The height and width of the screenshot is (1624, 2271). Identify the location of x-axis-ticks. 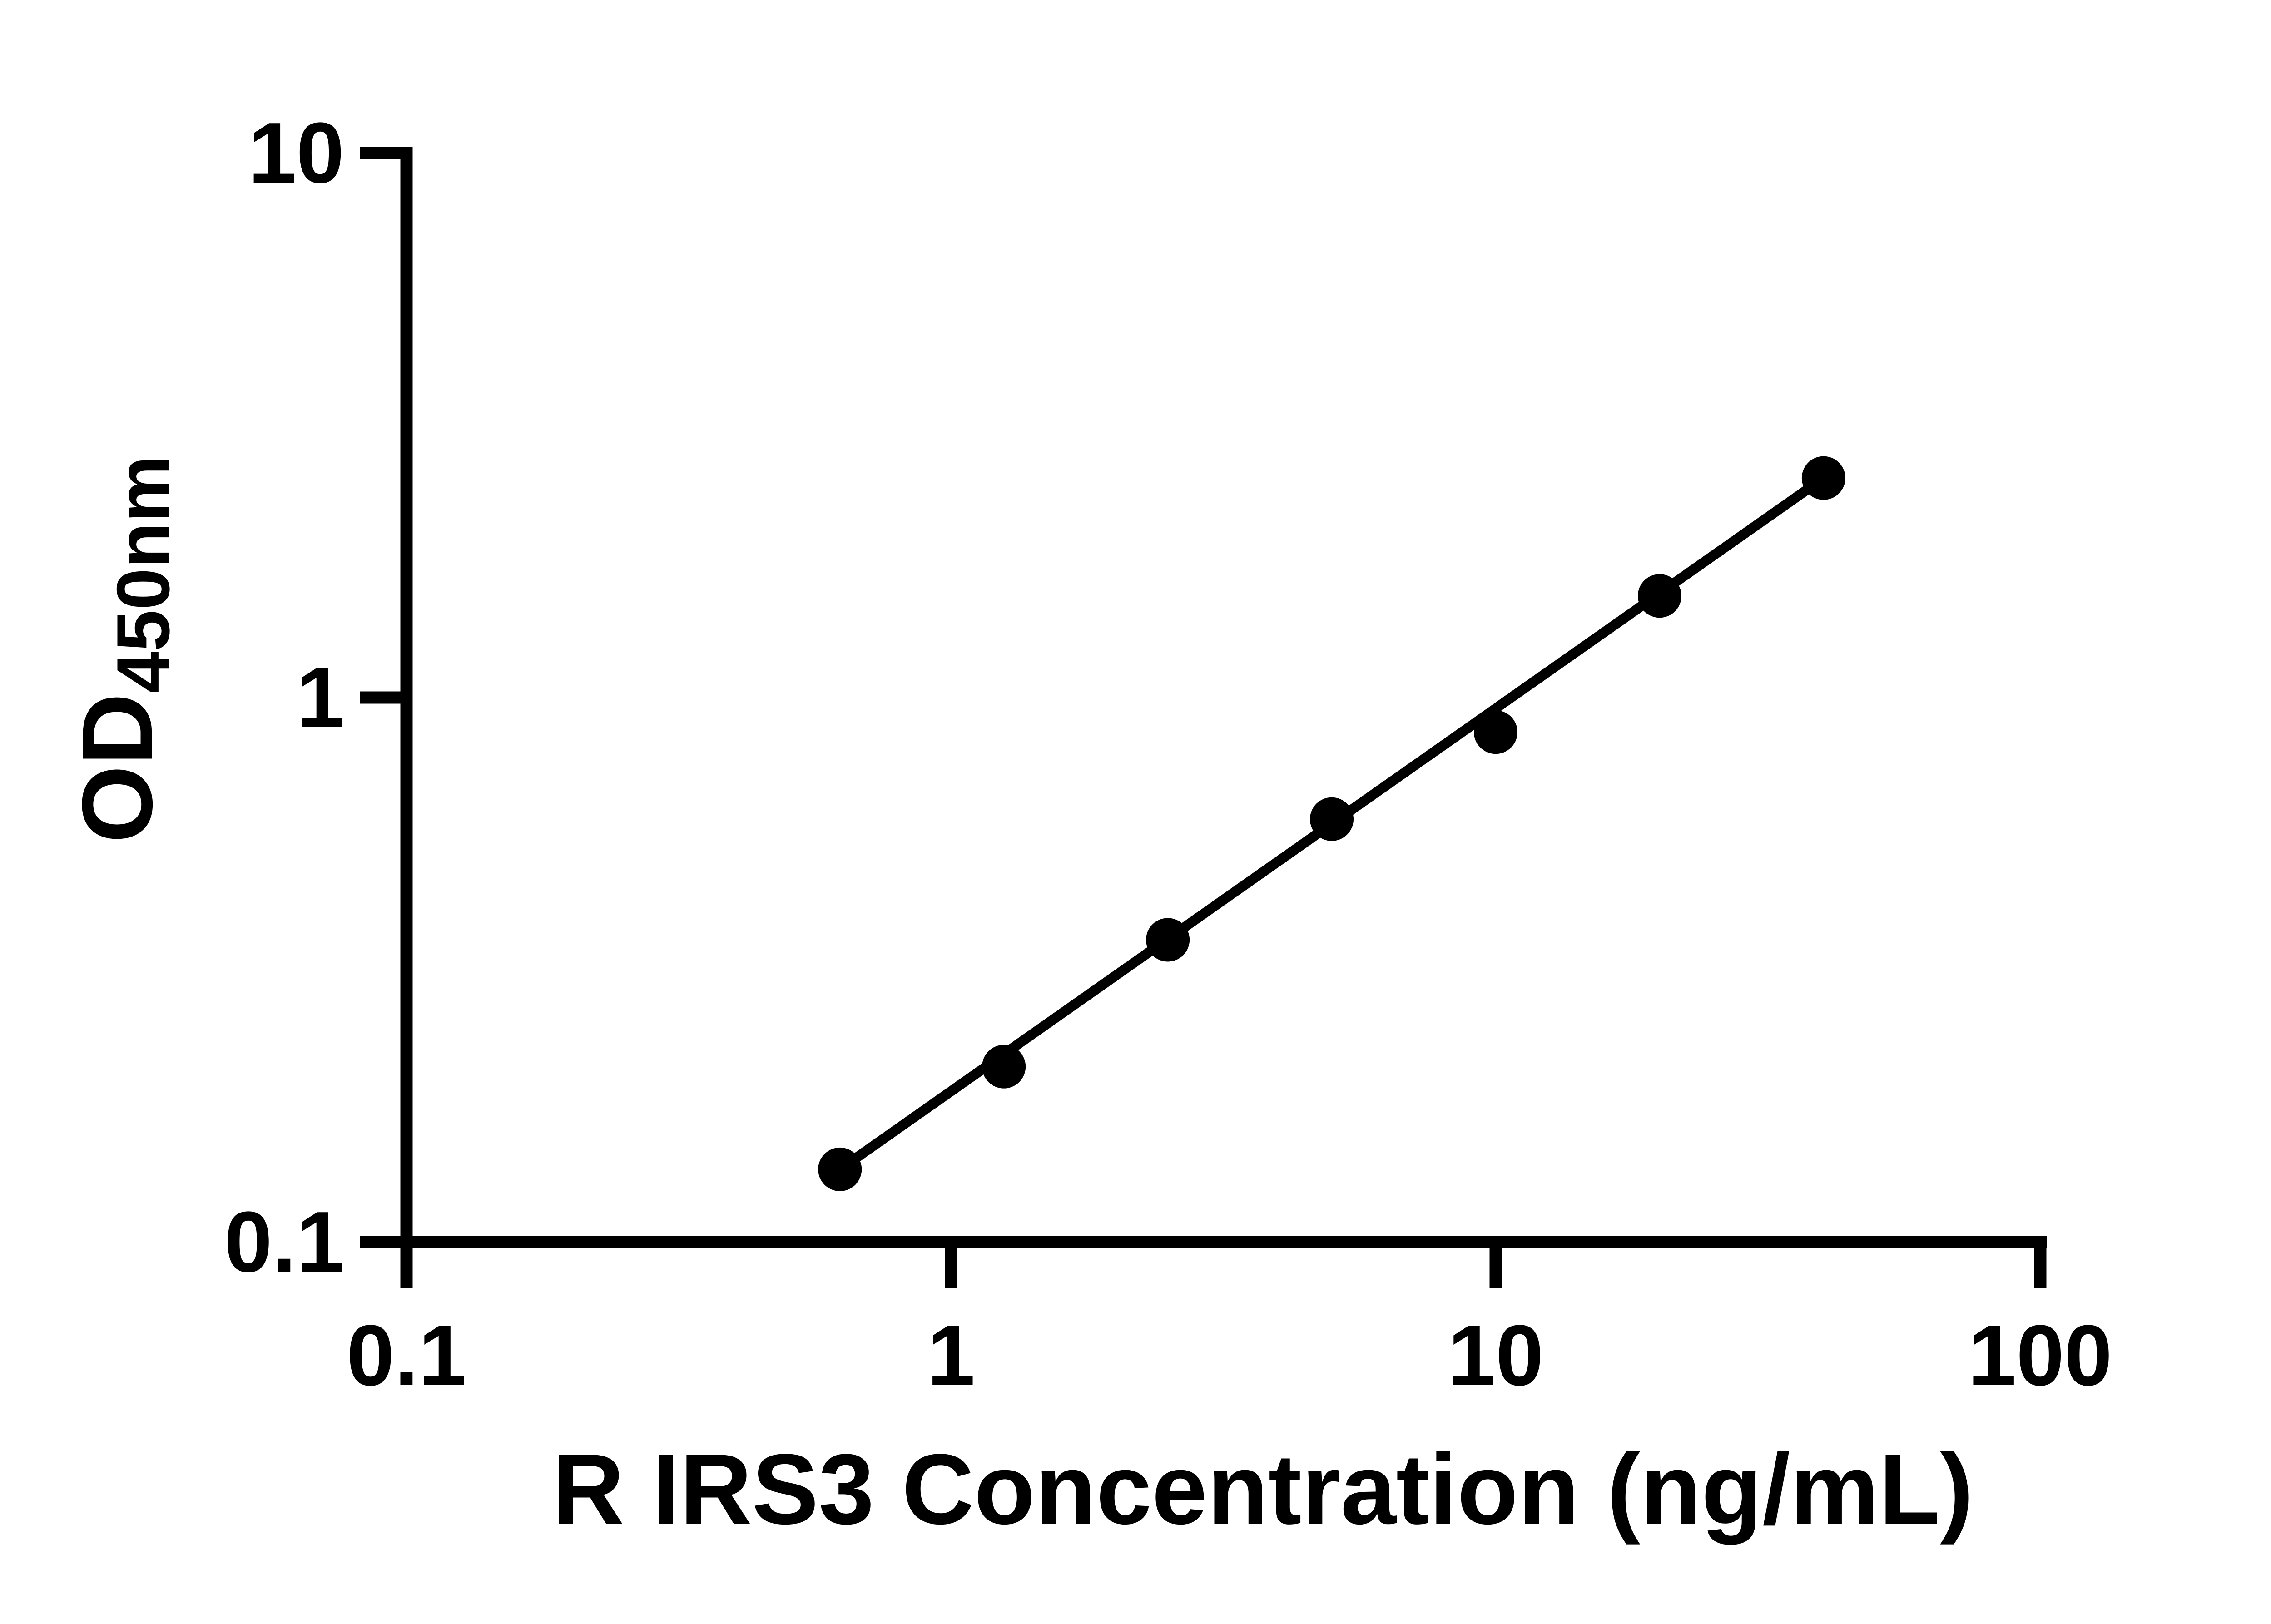
(1223, 1265).